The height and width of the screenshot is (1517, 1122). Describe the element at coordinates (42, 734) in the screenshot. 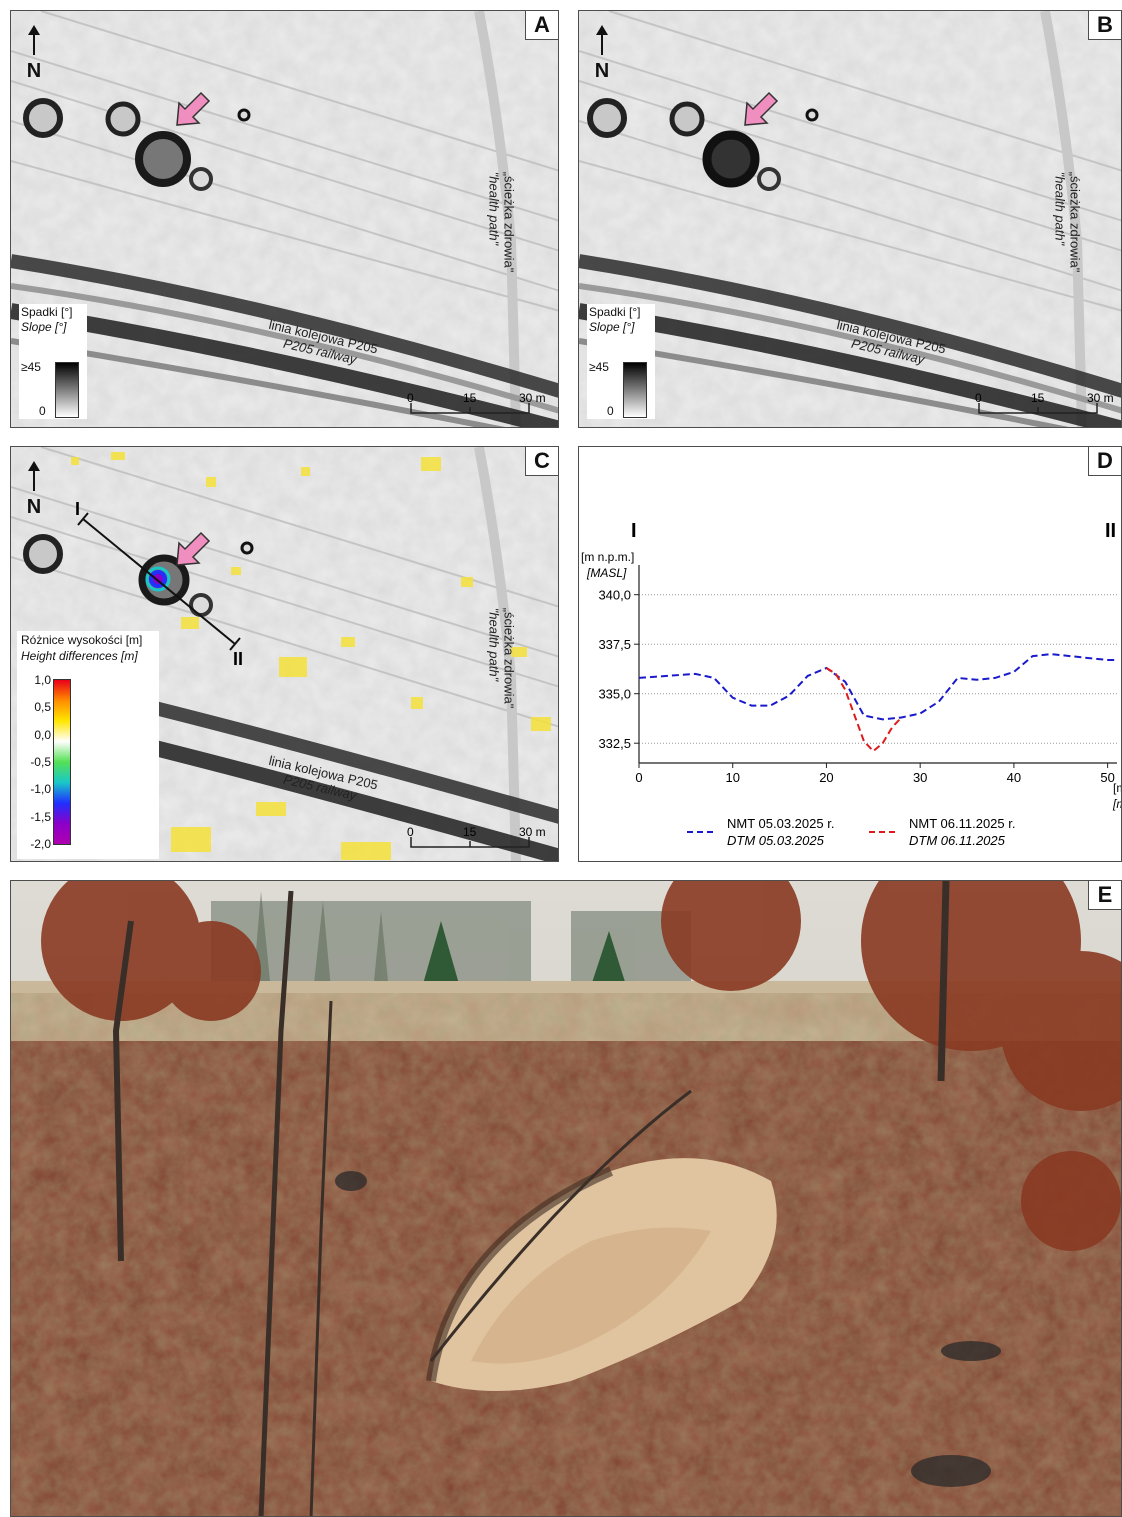

I see `legend-tick-label: 0,0` at that location.